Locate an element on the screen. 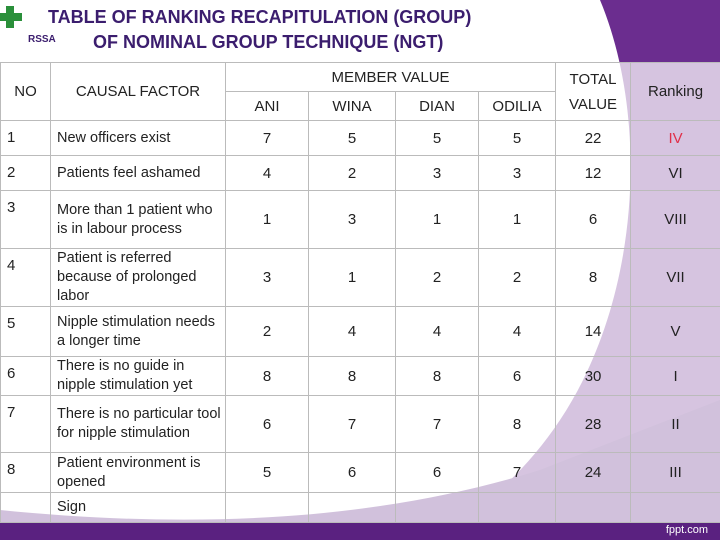 The image size is (720, 540). table-row: Sign is located at coordinates (360, 507).